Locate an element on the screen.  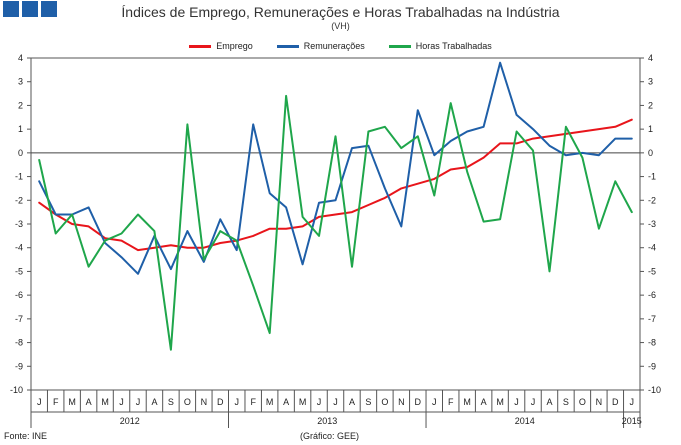
y-tick-label-right: 2 is located at coordinates (650, 105).